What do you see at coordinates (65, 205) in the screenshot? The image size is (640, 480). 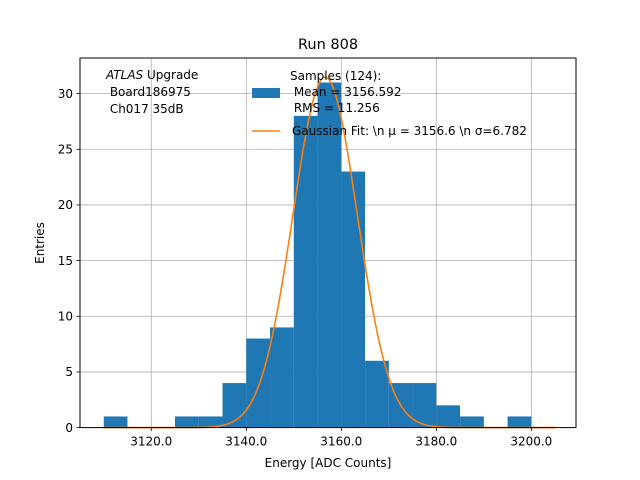 I see `y-tick-label: 20` at bounding box center [65, 205].